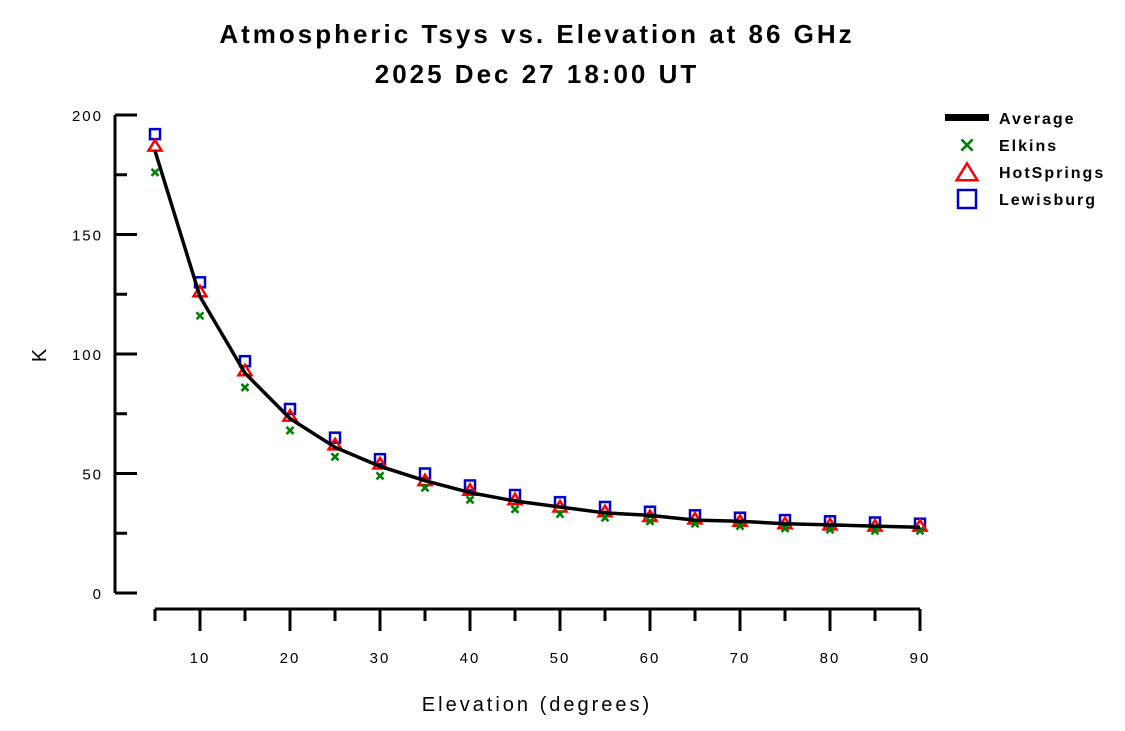 The height and width of the screenshot is (731, 1125). I want to click on legend-item-average: Average, so click(1010, 119).